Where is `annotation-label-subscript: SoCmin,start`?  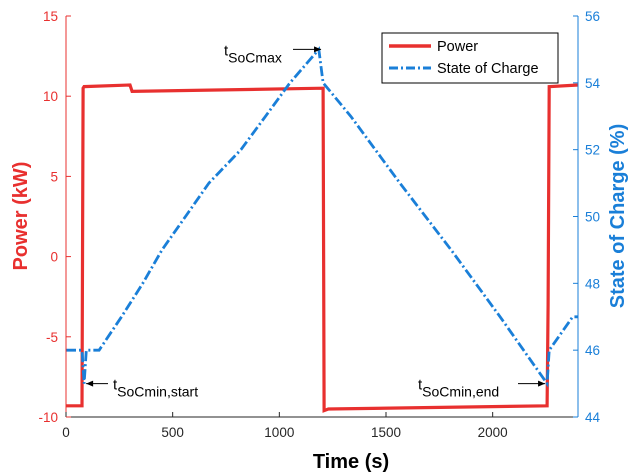 annotation-label-subscript: SoCmin,start is located at coordinates (157, 392).